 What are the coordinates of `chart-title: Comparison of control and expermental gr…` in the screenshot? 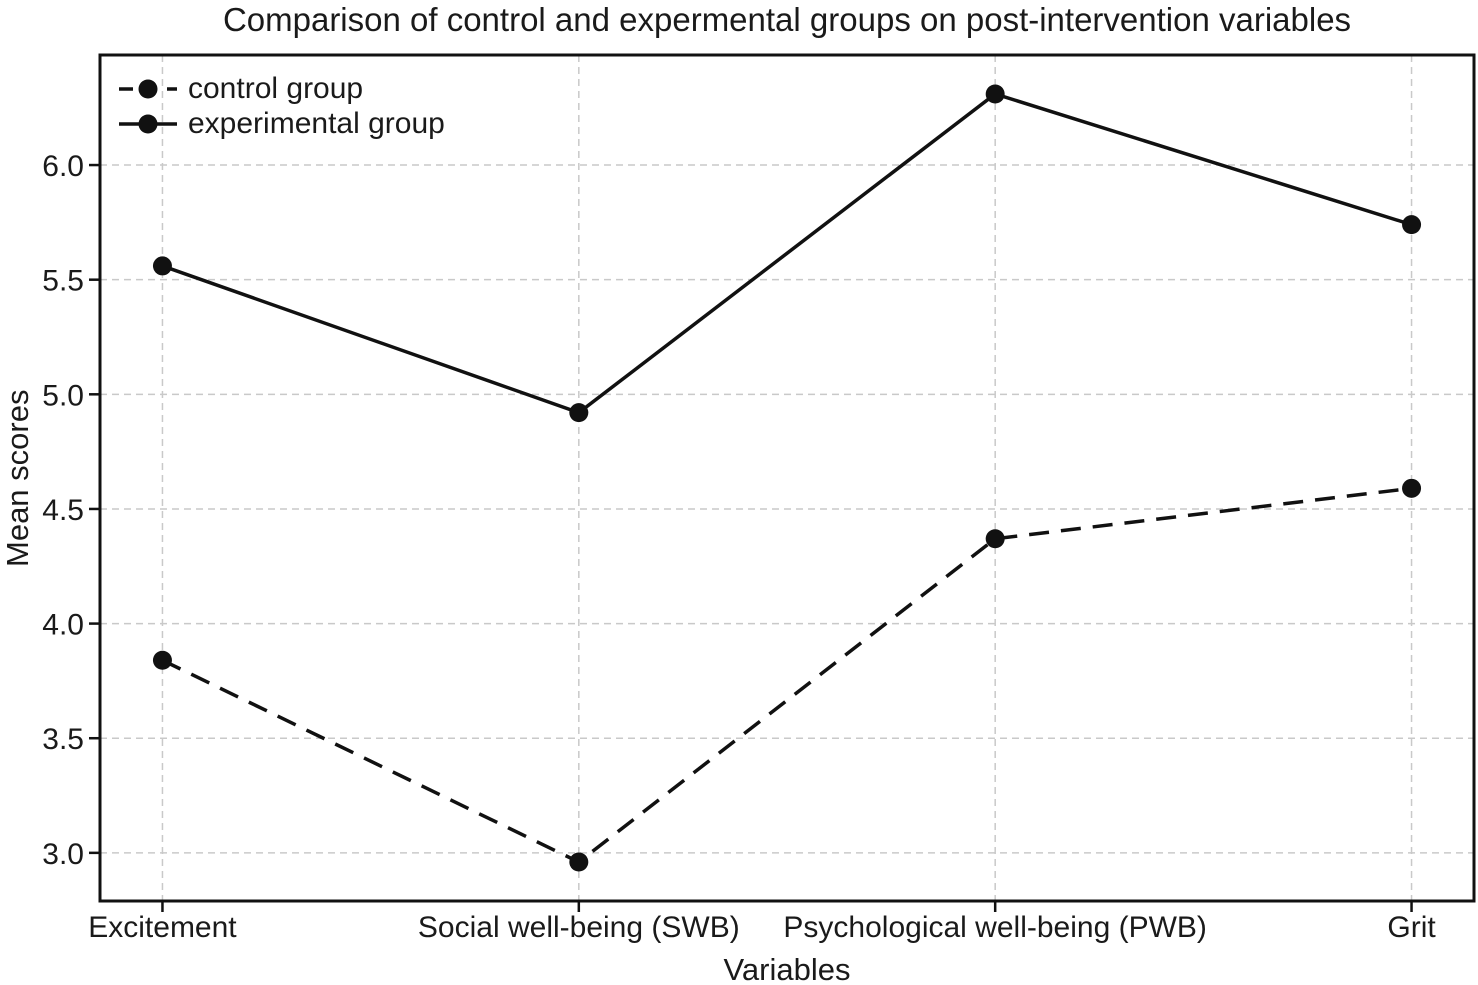 It's located at (787, 19).